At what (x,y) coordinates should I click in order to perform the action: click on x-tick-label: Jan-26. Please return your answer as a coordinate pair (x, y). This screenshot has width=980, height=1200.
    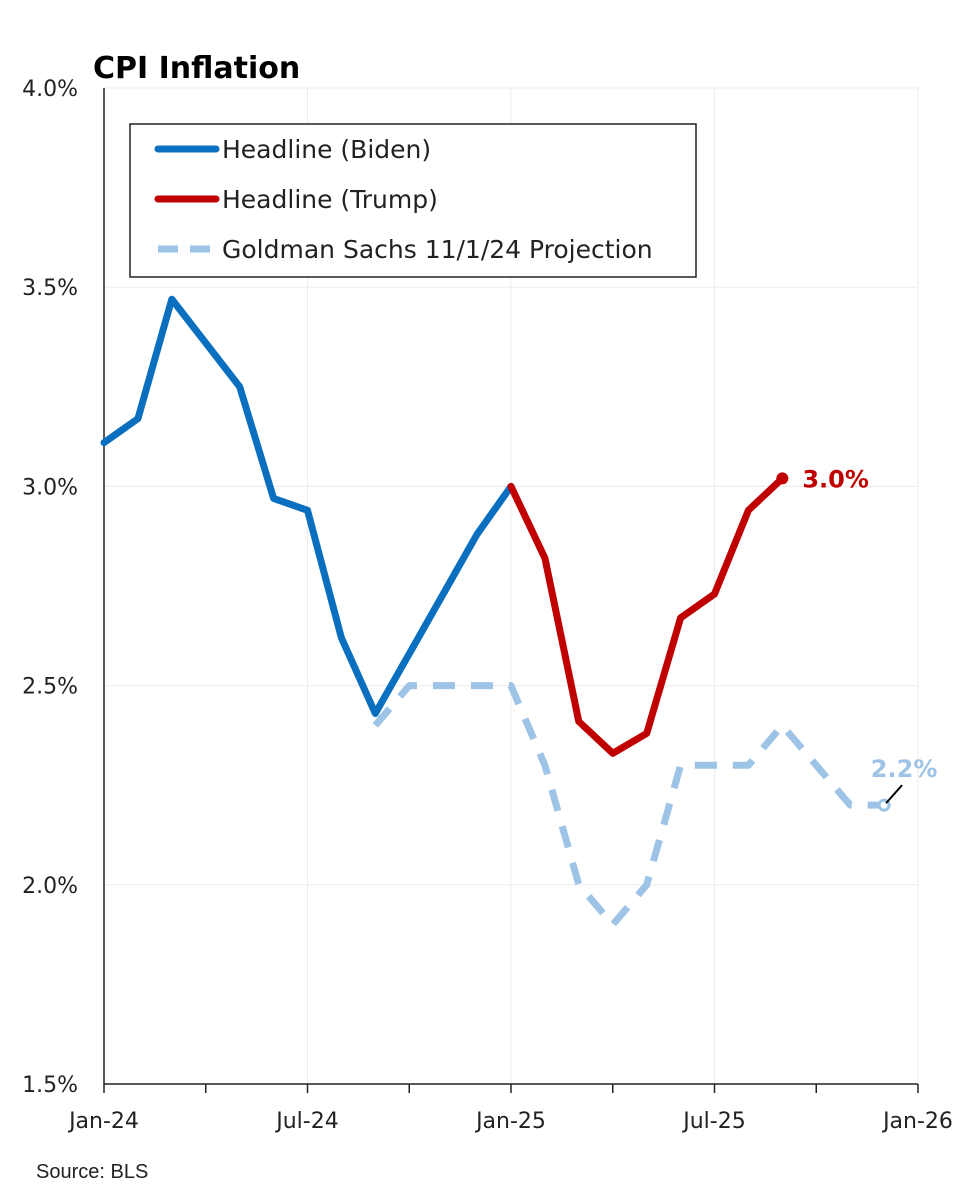
    Looking at the image, I should click on (917, 1121).